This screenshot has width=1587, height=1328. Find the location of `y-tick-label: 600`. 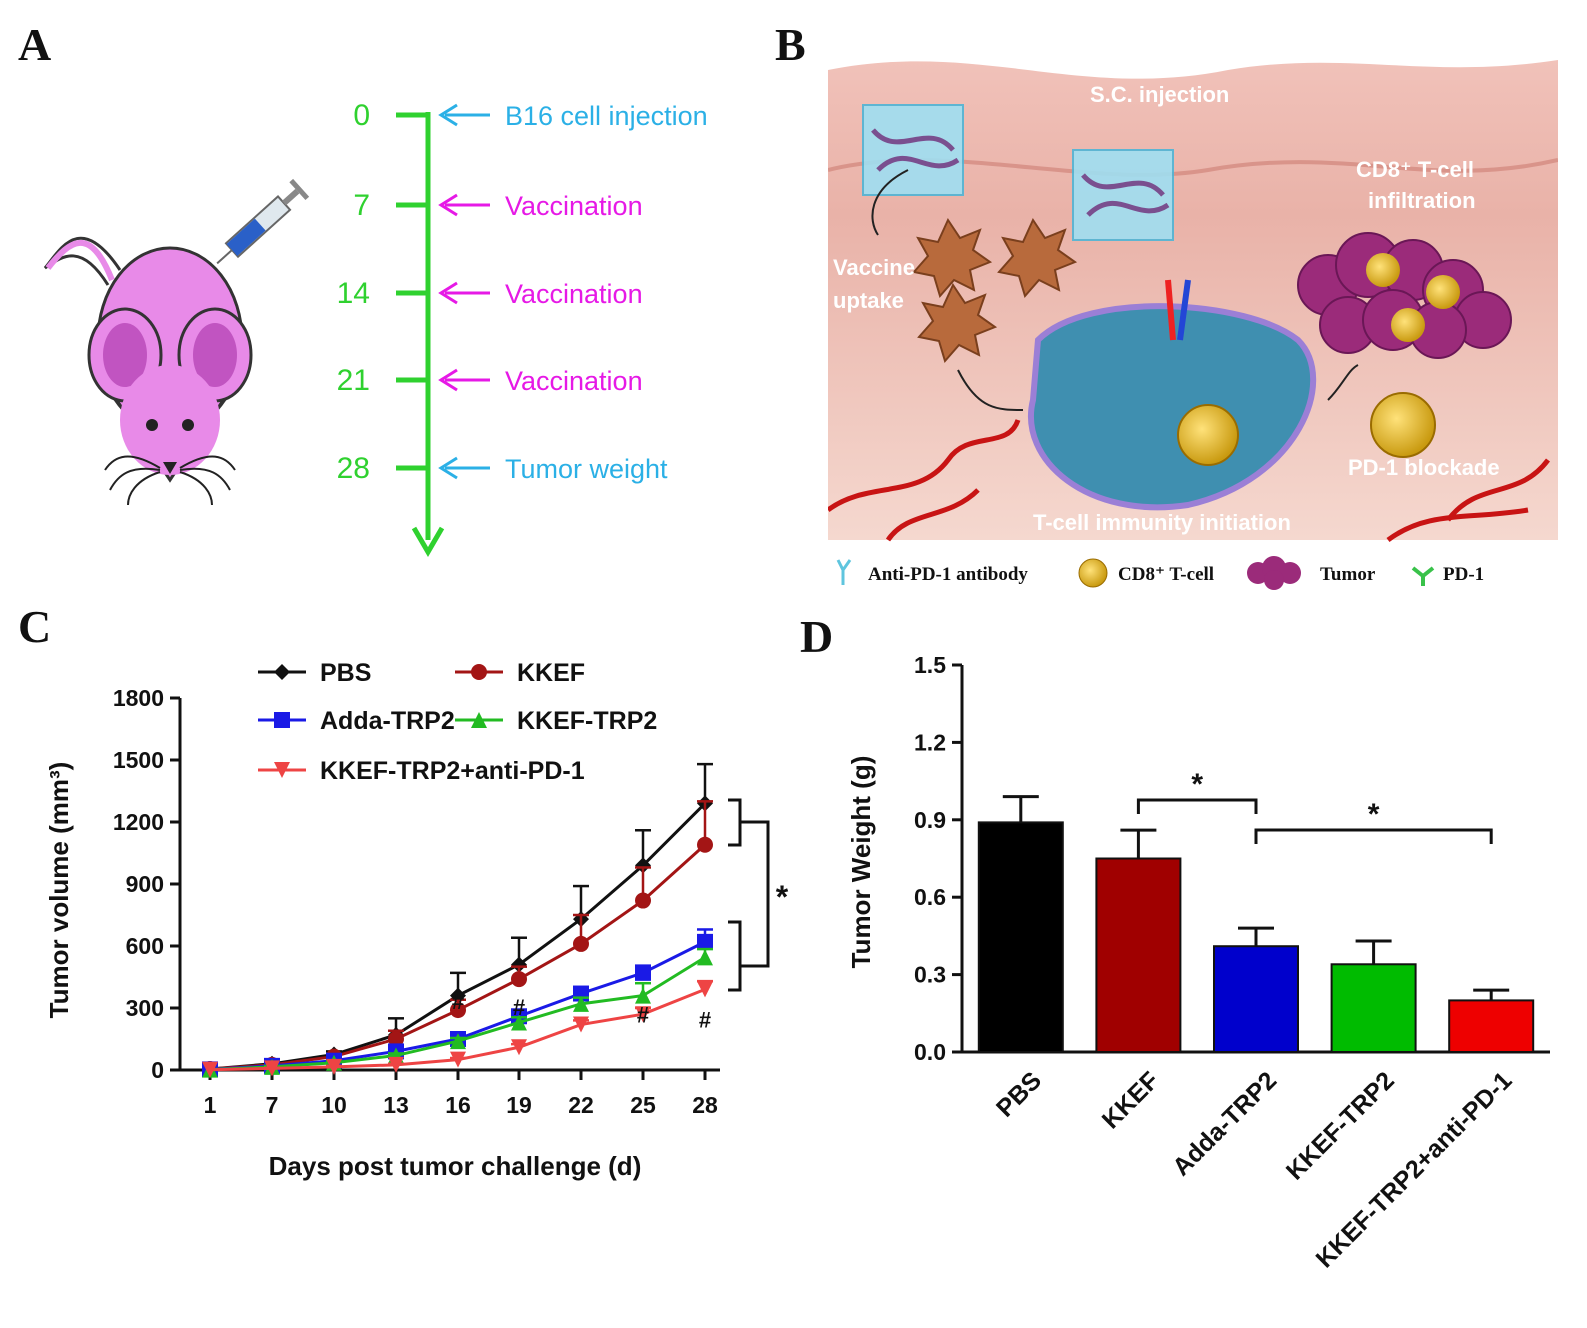

y-tick-label: 600 is located at coordinates (145, 946).